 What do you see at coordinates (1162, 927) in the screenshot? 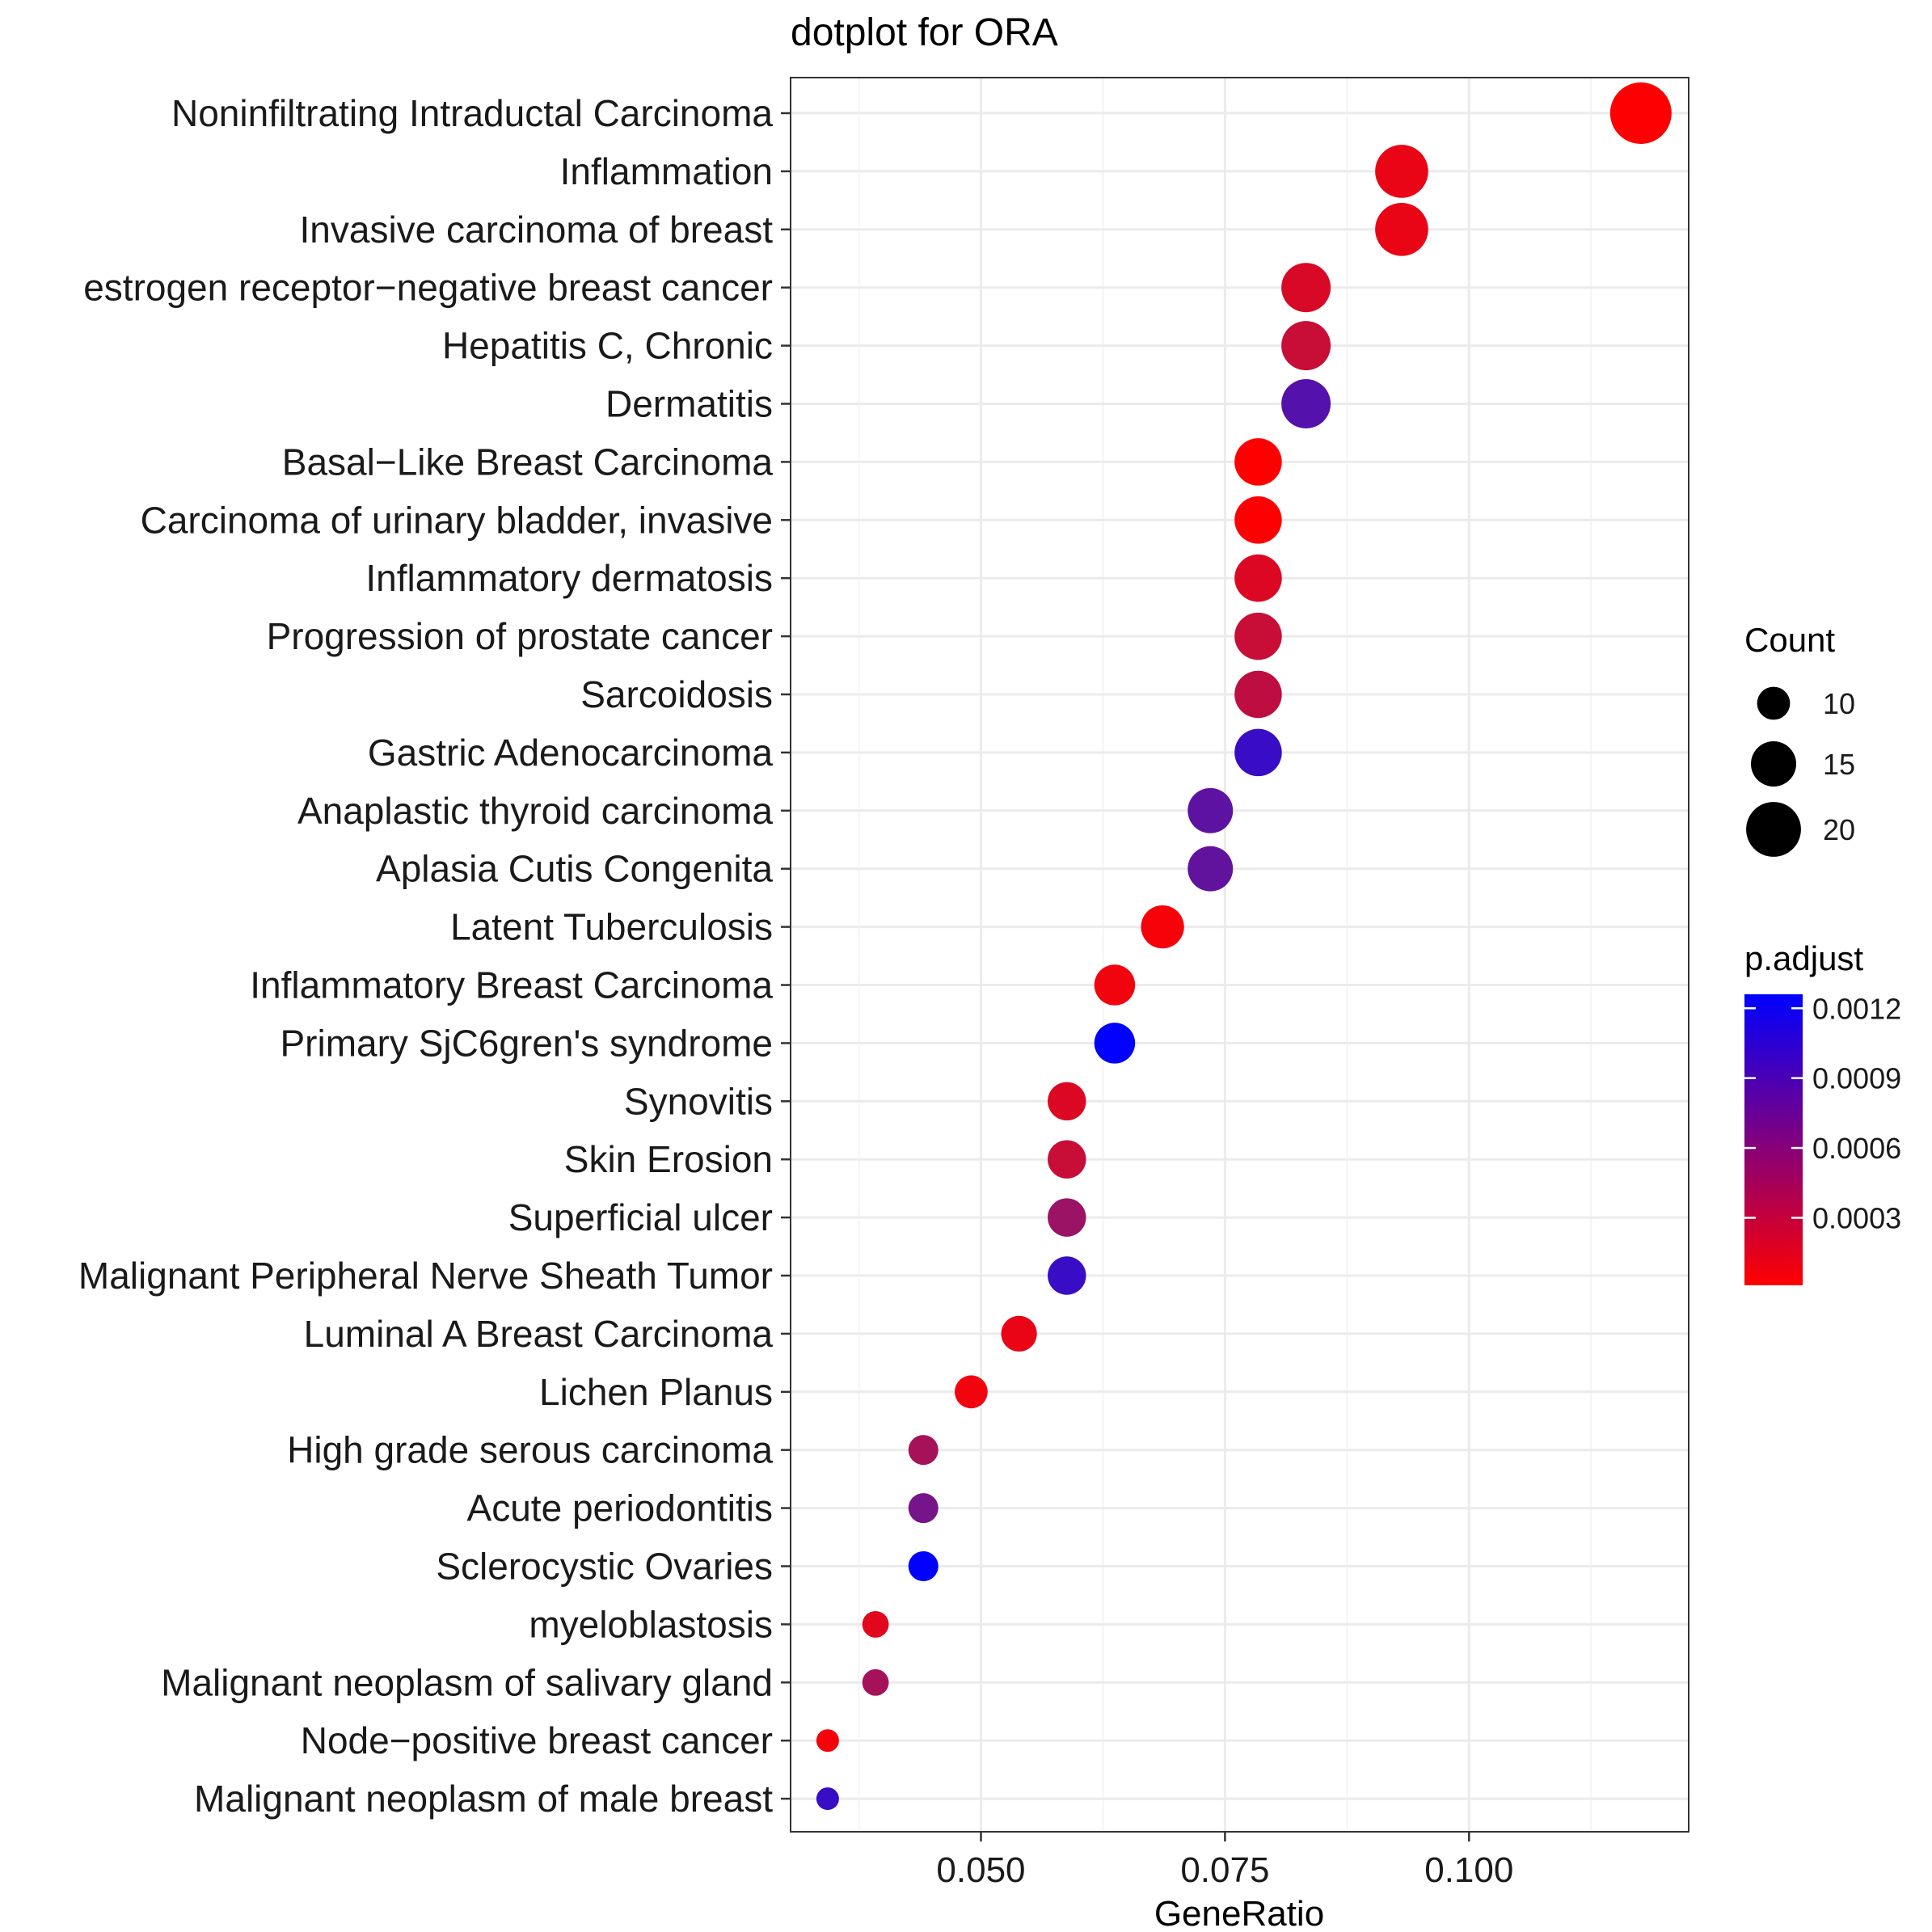
I see `data-point: Latent Tuberculosis` at bounding box center [1162, 927].